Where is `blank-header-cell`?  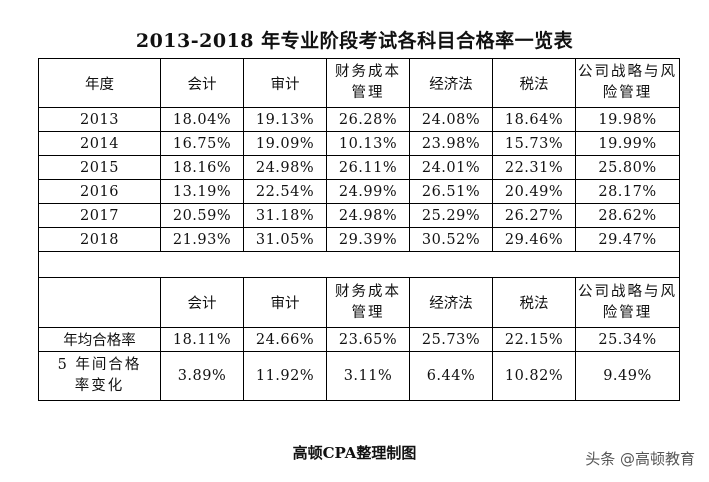 blank-header-cell is located at coordinates (99, 302).